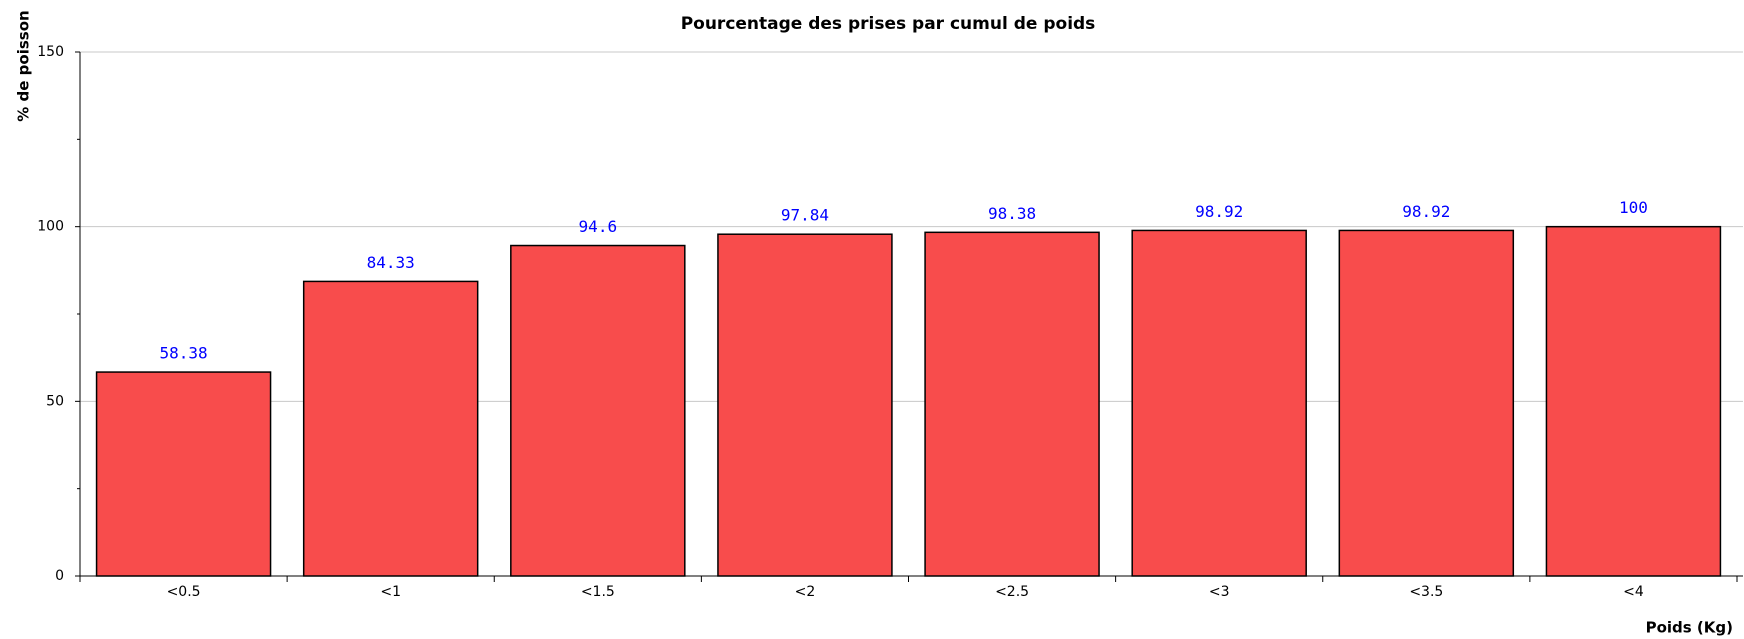  Describe the element at coordinates (1219, 592) in the screenshot. I see `x-tick-label: <3` at that location.